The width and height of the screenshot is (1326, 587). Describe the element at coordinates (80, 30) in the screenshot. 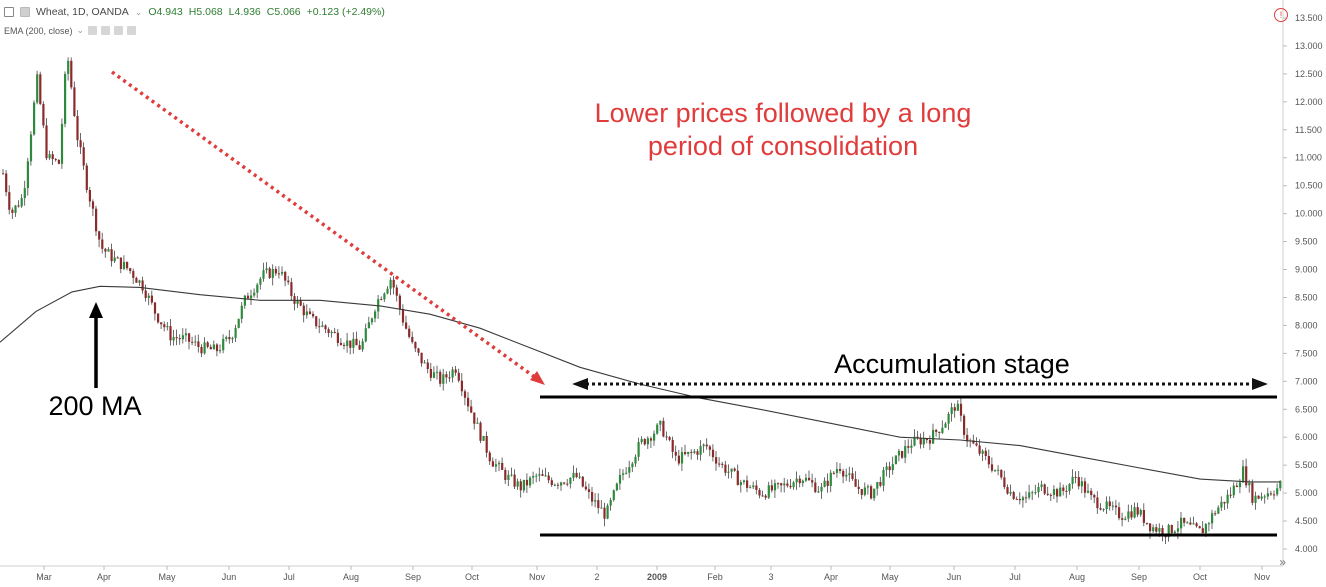

I see `indicator-chevron-icon: ⌄` at that location.